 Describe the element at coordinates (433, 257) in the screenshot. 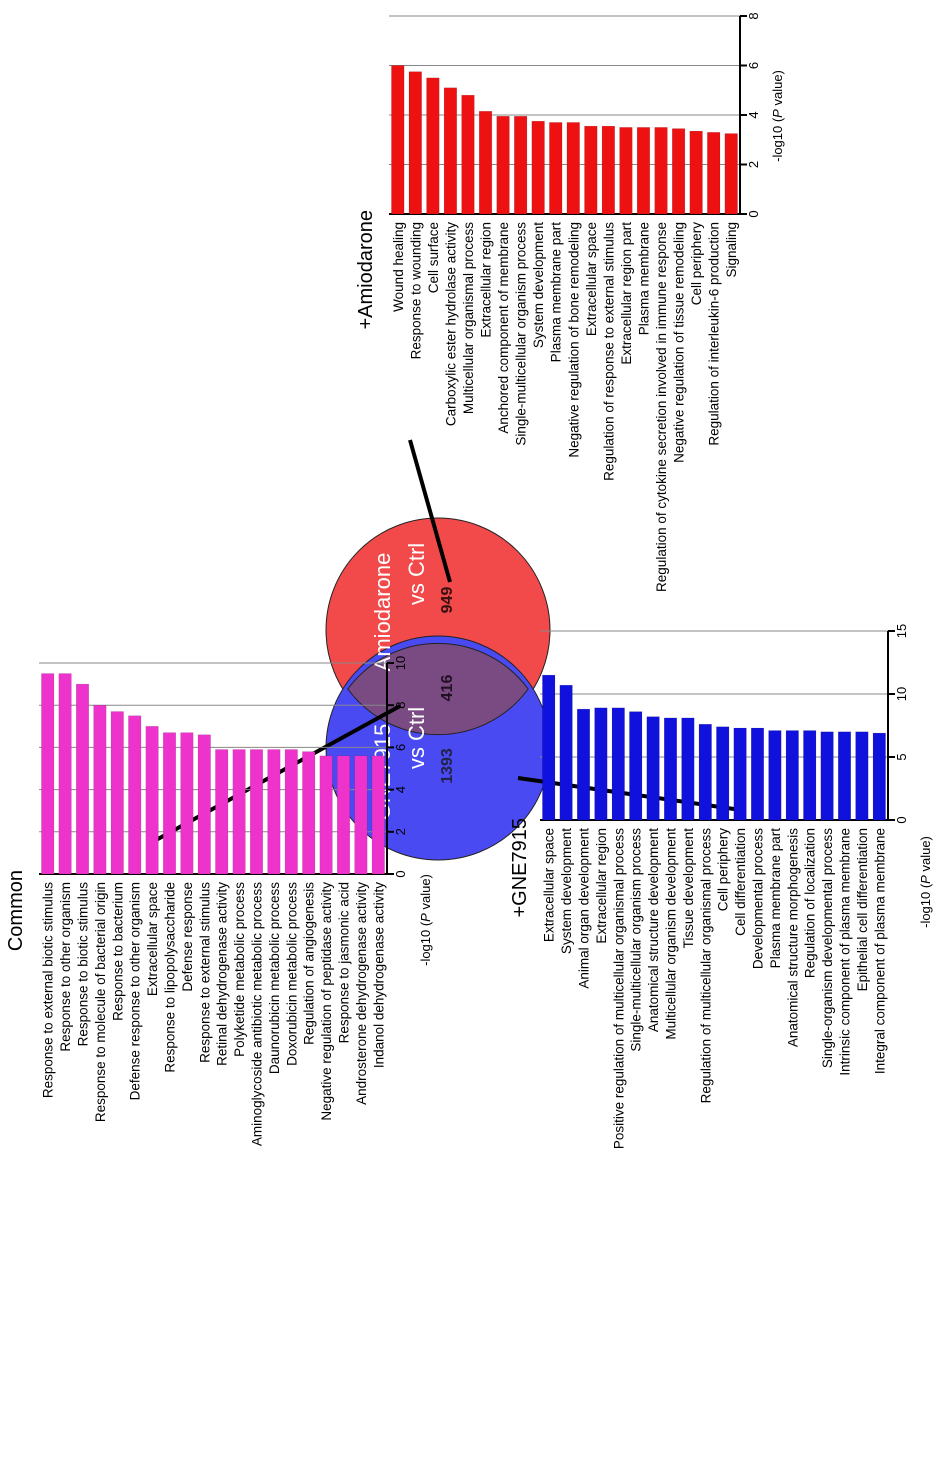

I see `category-label: Cell surface` at that location.